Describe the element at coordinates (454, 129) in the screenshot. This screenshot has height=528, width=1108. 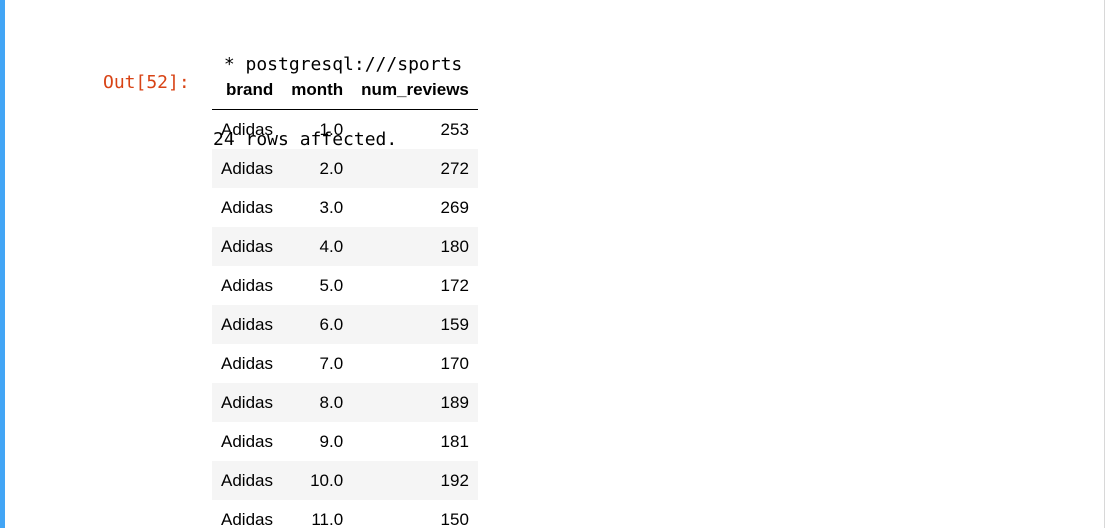
I see `cell-num-reviews: 253` at that location.